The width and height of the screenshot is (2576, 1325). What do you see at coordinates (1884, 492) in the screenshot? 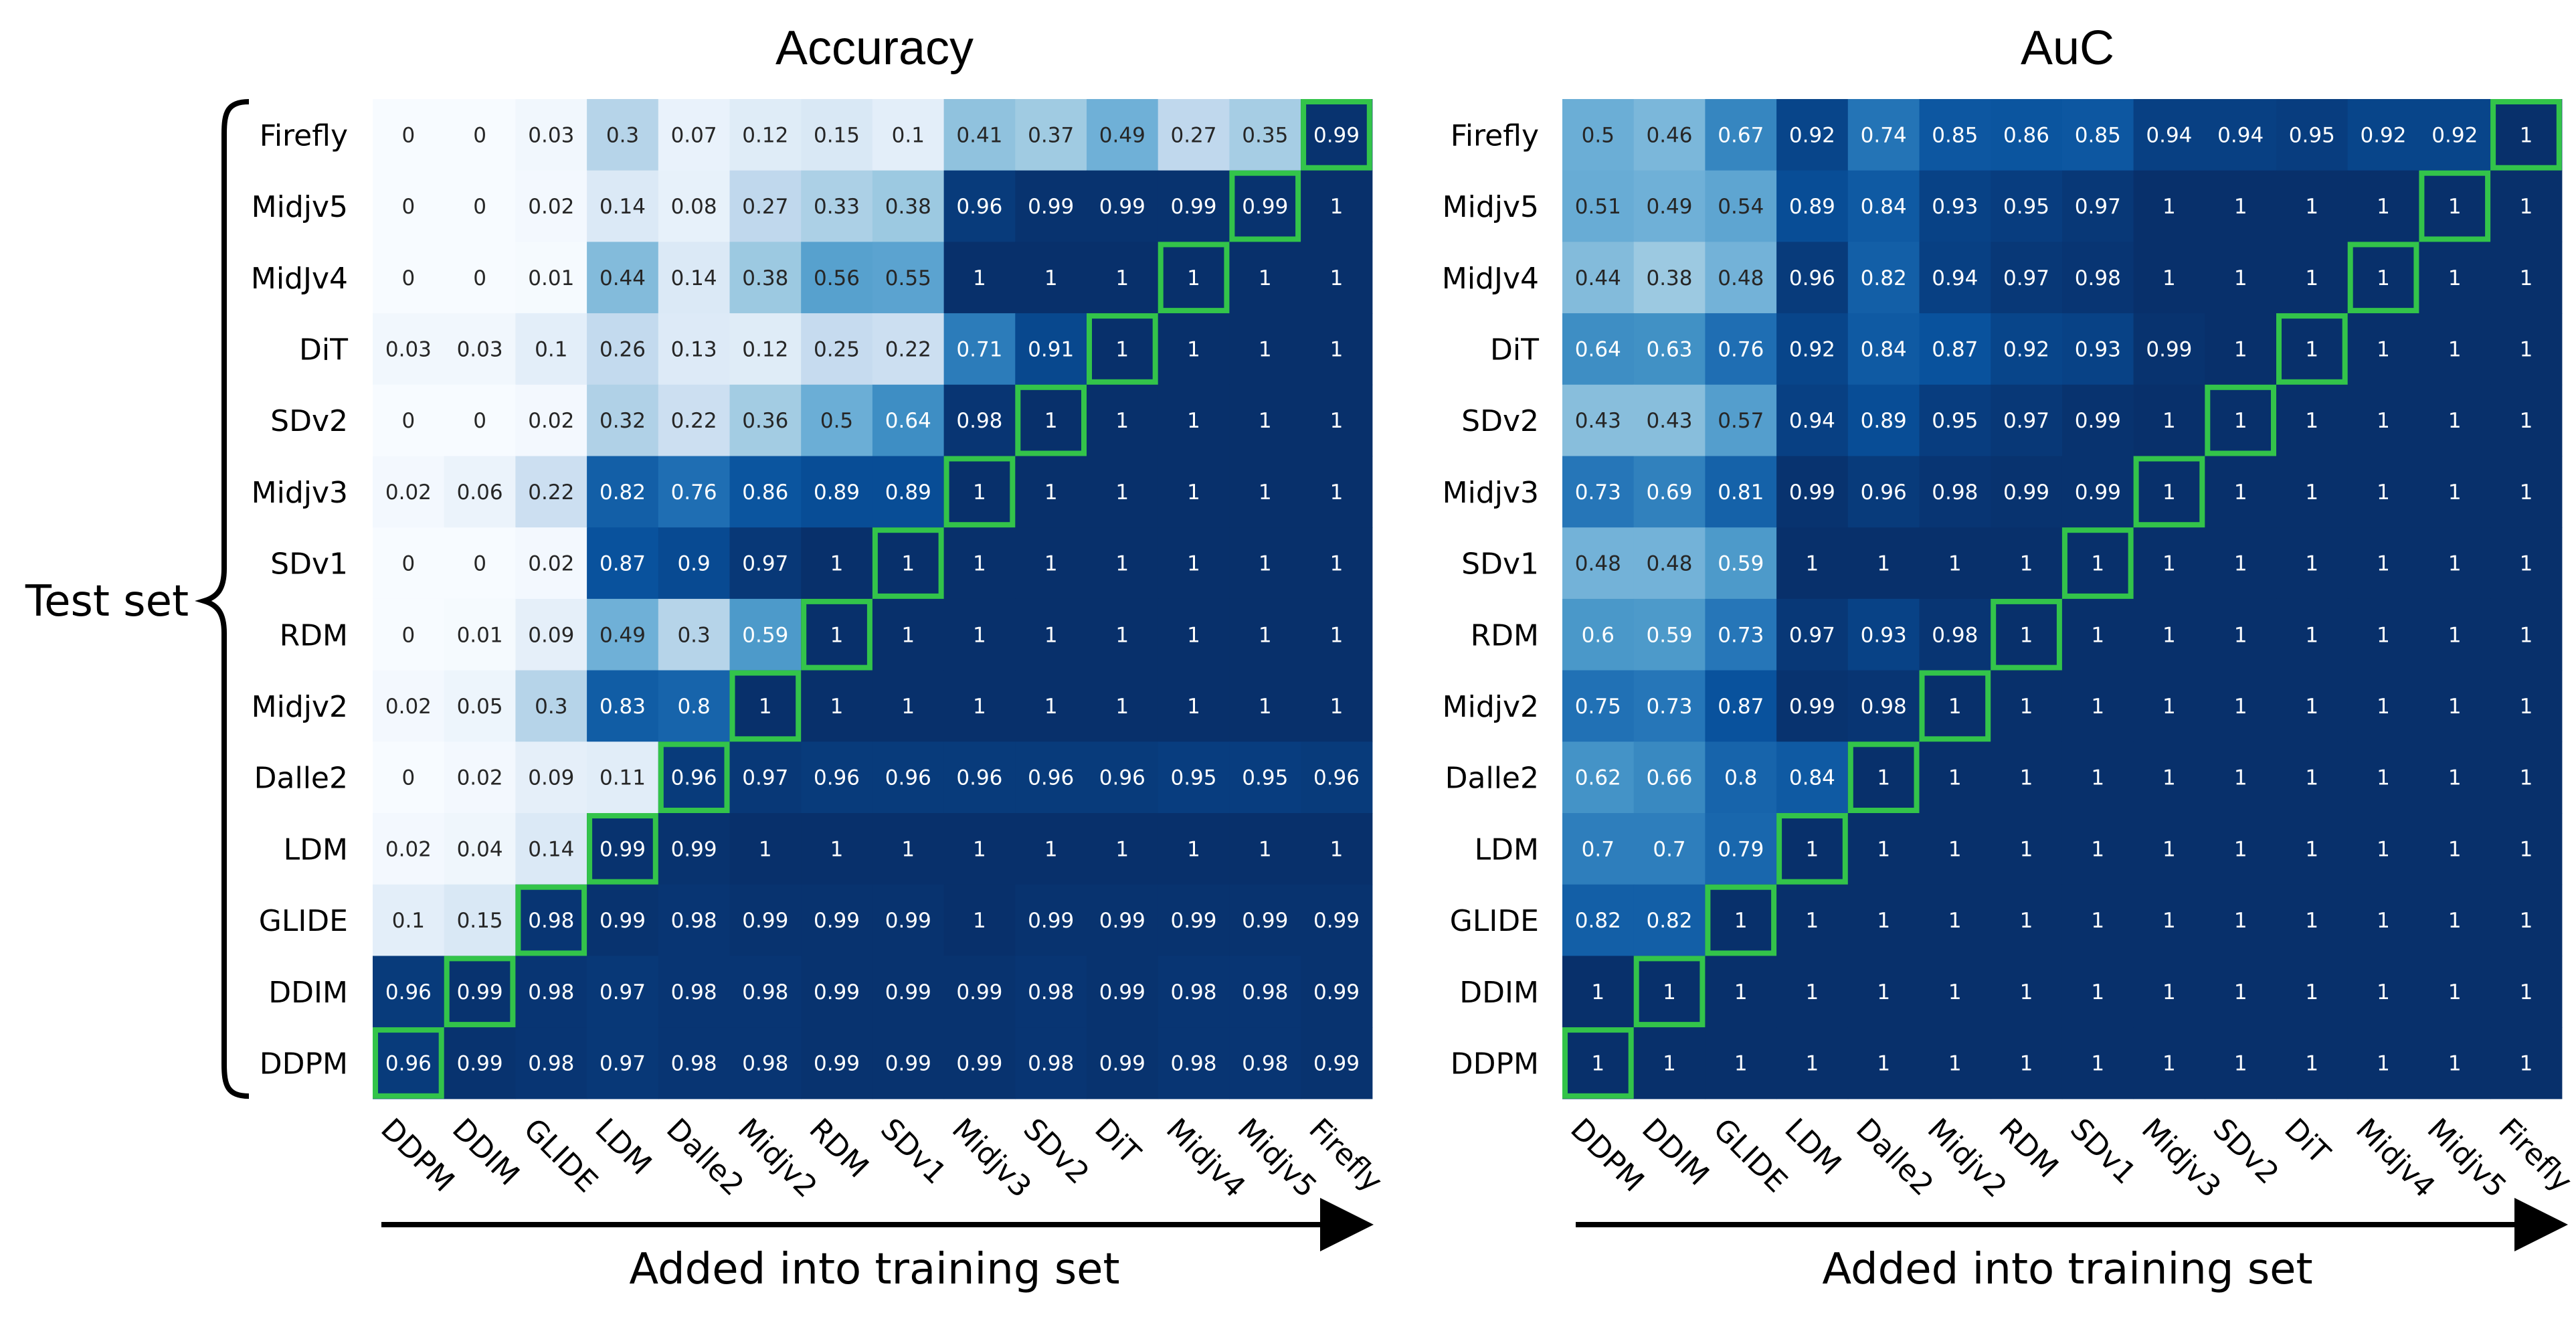
I see `auc-cell-label: 0.96` at bounding box center [1884, 492].